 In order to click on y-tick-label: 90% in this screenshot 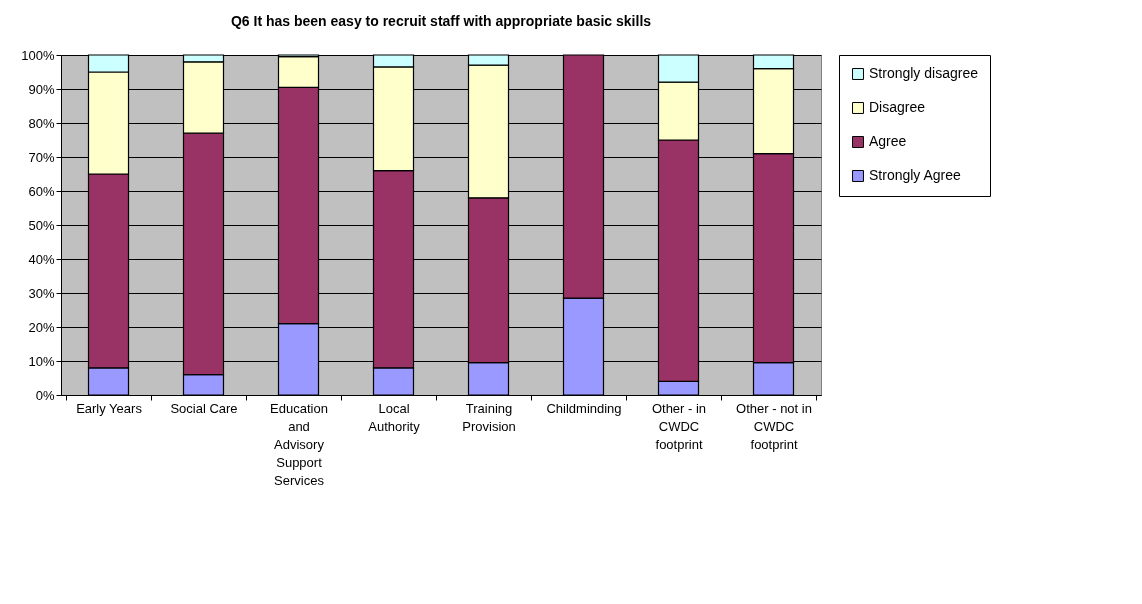, I will do `click(41, 89)`.